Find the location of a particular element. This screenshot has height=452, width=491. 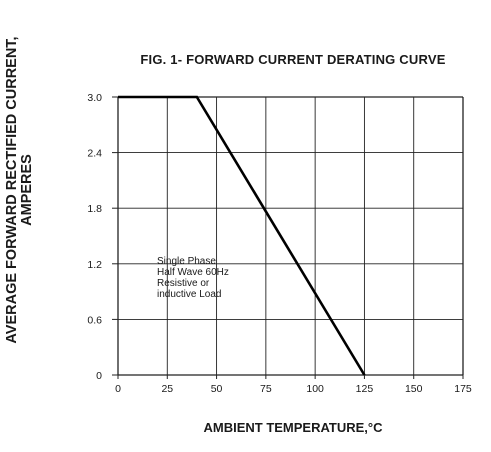

y-tick-label: 3.0 is located at coordinates (94, 98).